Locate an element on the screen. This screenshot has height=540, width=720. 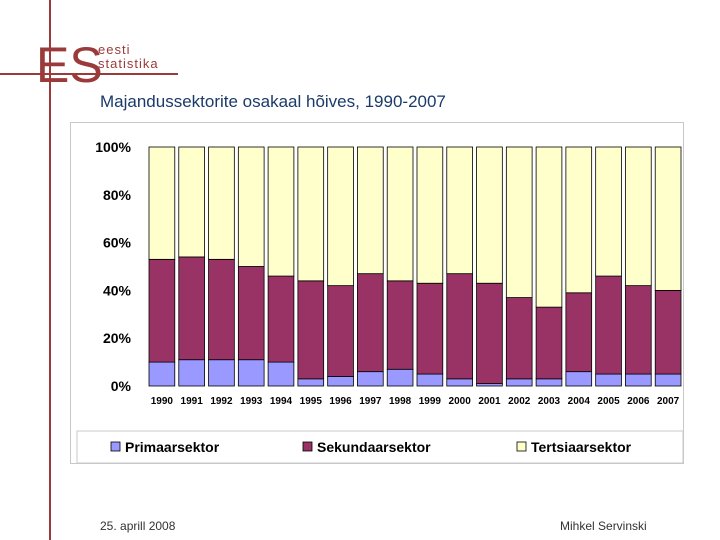
x-tick-label: 2006 is located at coordinates (638, 401).